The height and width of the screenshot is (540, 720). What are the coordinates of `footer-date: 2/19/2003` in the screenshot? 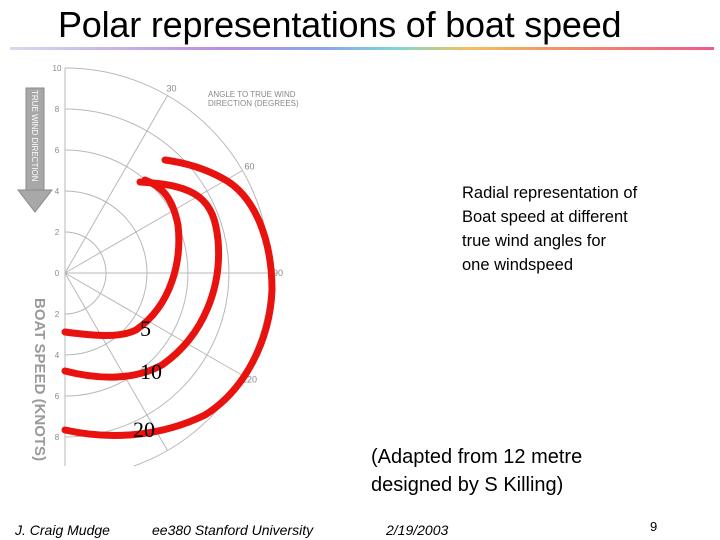 It's located at (417, 530).